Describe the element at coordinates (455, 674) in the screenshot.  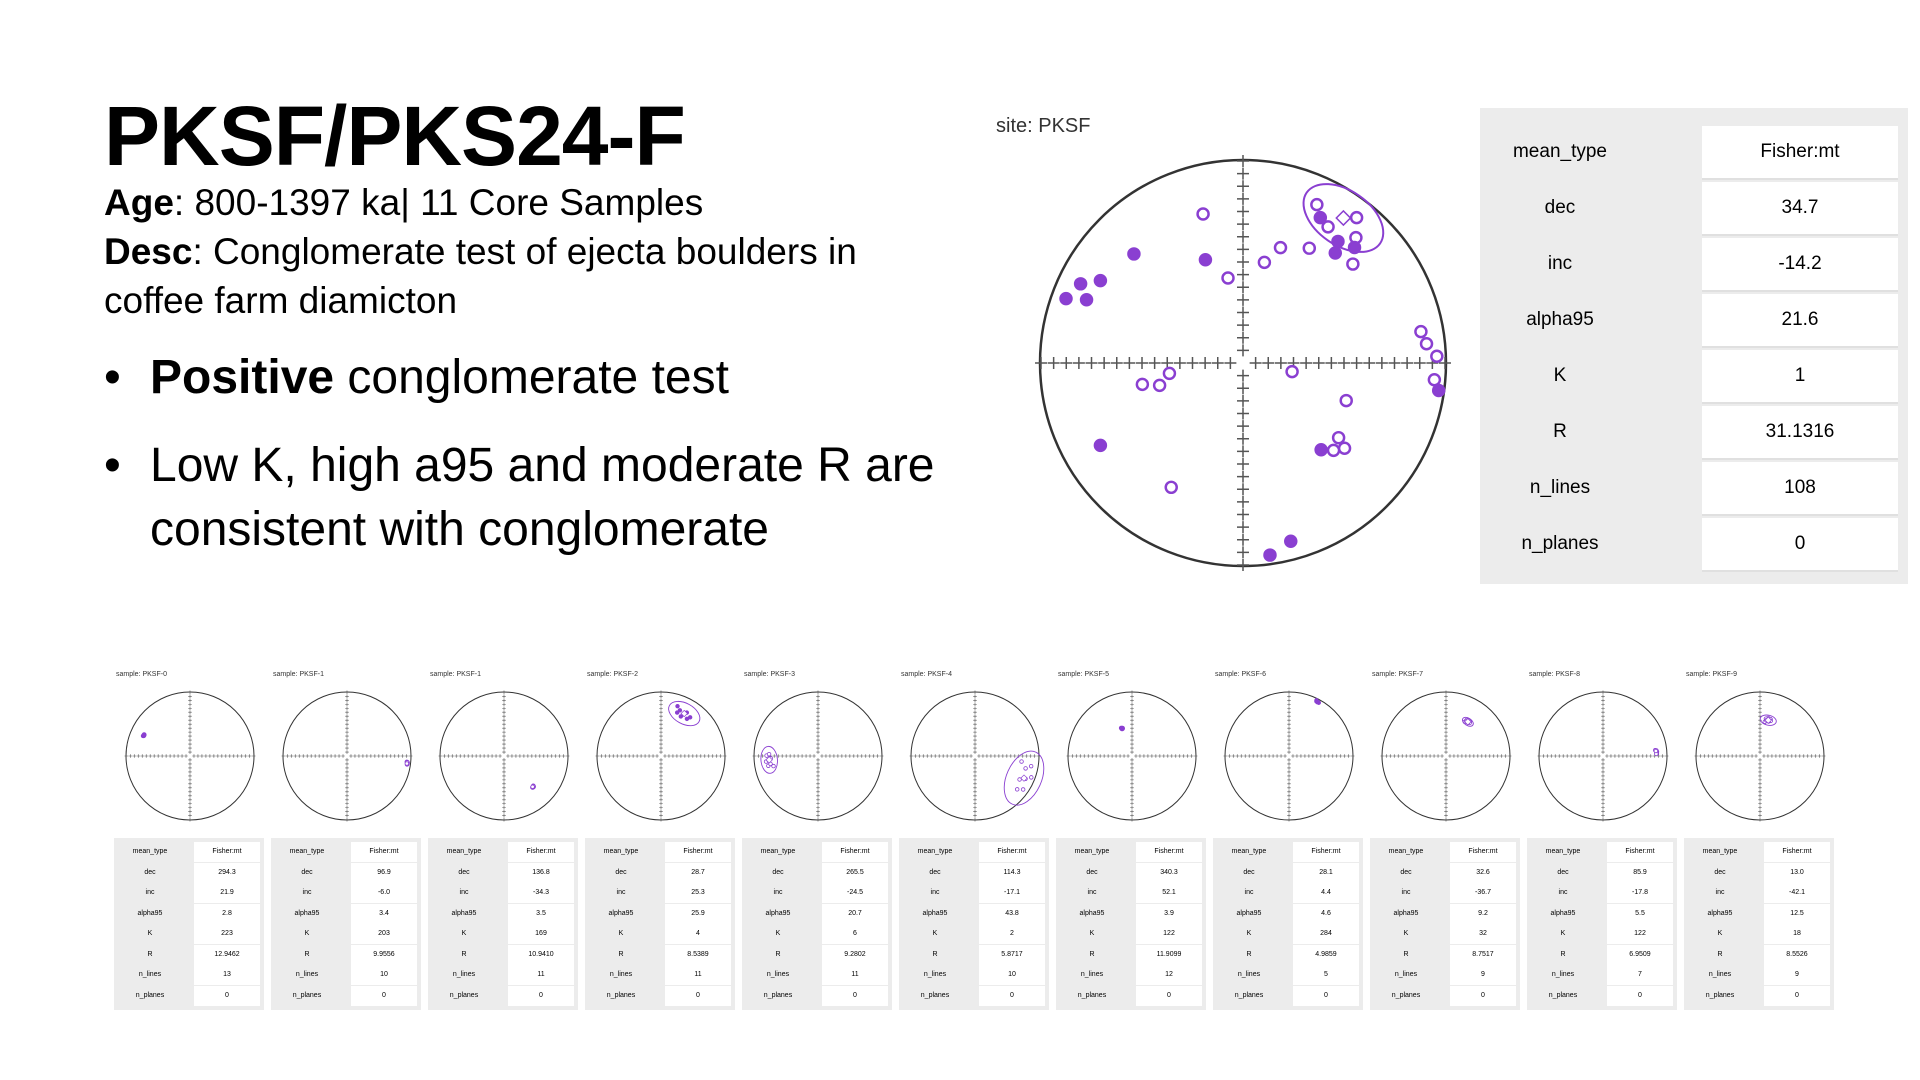
I see `sample-label: sample: PKSF-1` at that location.